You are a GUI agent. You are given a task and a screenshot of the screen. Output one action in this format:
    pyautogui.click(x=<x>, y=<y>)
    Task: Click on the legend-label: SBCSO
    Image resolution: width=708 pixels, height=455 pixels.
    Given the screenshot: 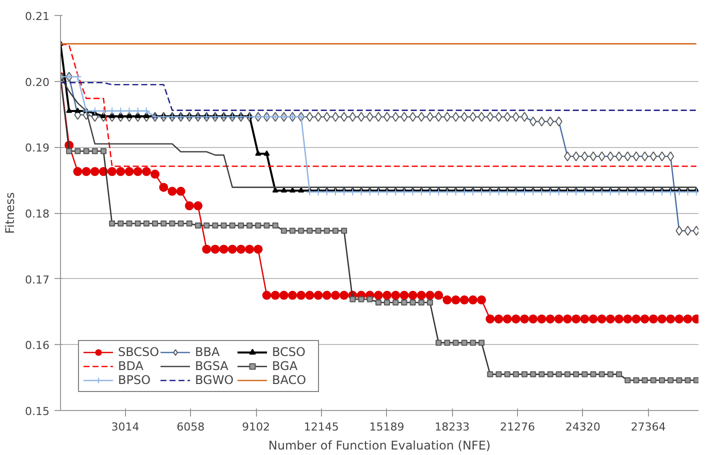 What is the action you would take?
    pyautogui.click(x=139, y=352)
    